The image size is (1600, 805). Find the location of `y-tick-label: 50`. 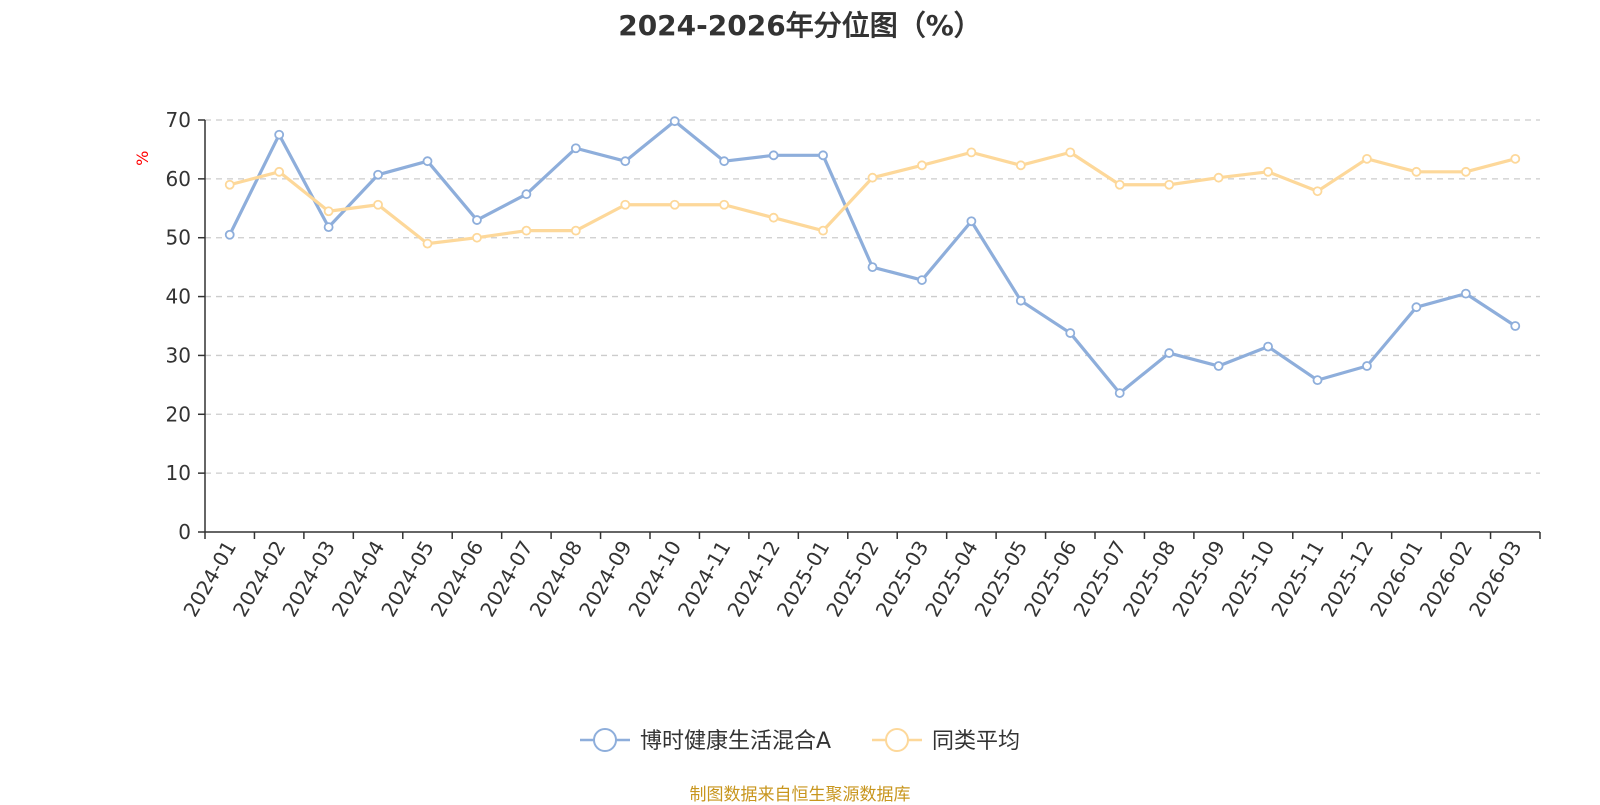

y-tick-label: 50 is located at coordinates (178, 238).